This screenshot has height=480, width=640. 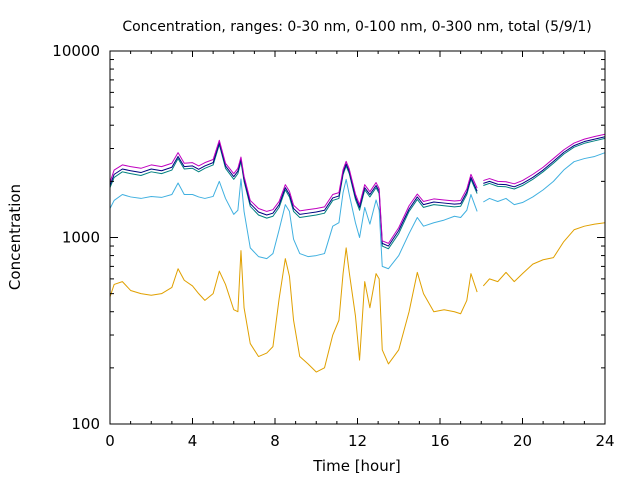 What do you see at coordinates (76, 51) in the screenshot?
I see `y-tick-label: 10000` at bounding box center [76, 51].